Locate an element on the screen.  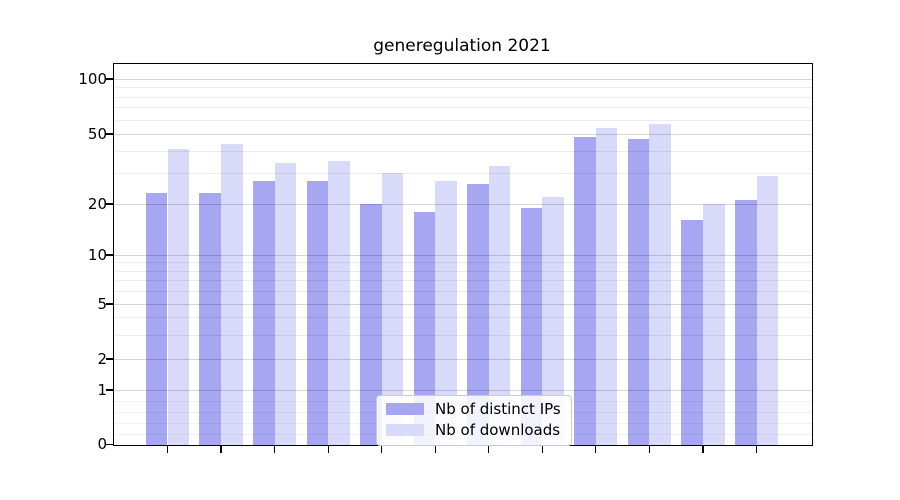
y-tick-label: 1 is located at coordinates (102, 389).